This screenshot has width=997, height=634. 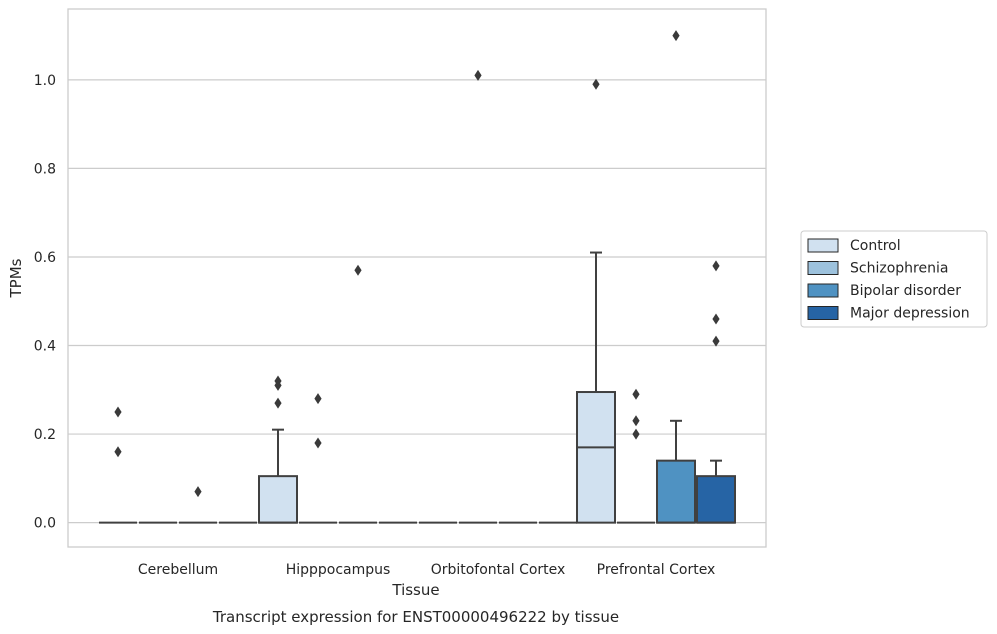 What do you see at coordinates (45, 435) in the screenshot?
I see `y-tick-label: 0.2` at bounding box center [45, 435].